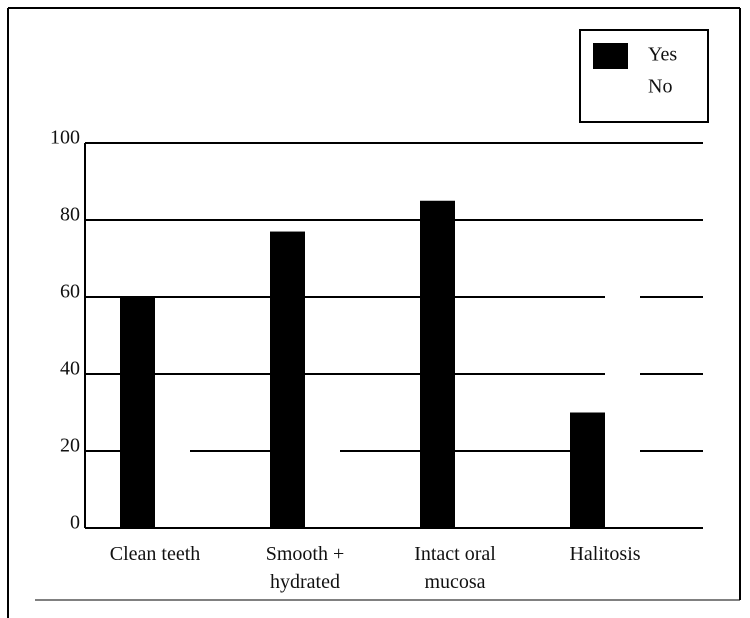 The height and width of the screenshot is (618, 750). Describe the element at coordinates (70, 215) in the screenshot. I see `y-tick-label: 80` at that location.